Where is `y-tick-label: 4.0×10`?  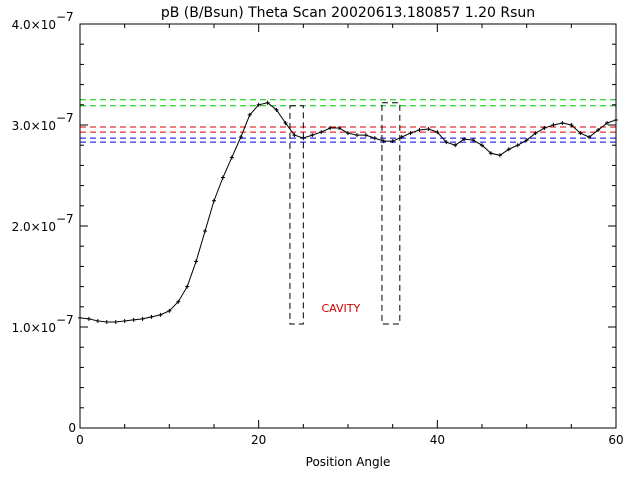 y-tick-label: 4.0×10 is located at coordinates (34, 25).